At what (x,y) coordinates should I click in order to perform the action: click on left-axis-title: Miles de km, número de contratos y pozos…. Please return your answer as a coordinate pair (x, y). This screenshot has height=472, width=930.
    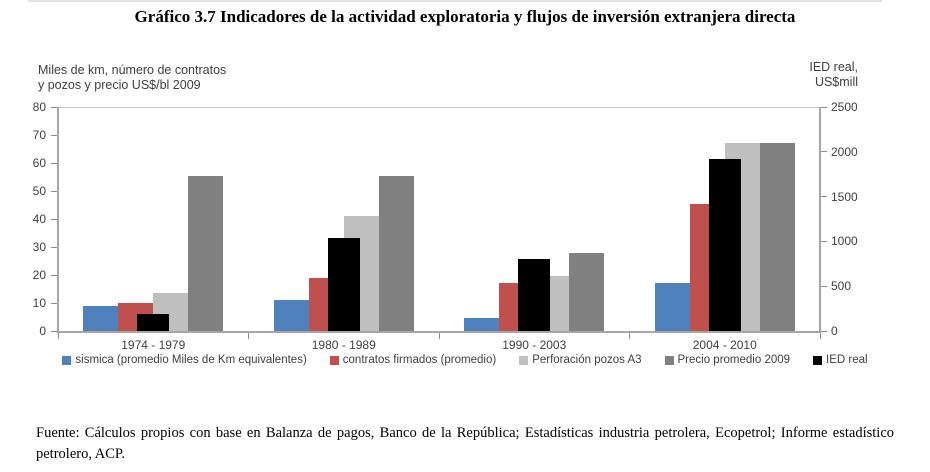
    Looking at the image, I should click on (132, 78).